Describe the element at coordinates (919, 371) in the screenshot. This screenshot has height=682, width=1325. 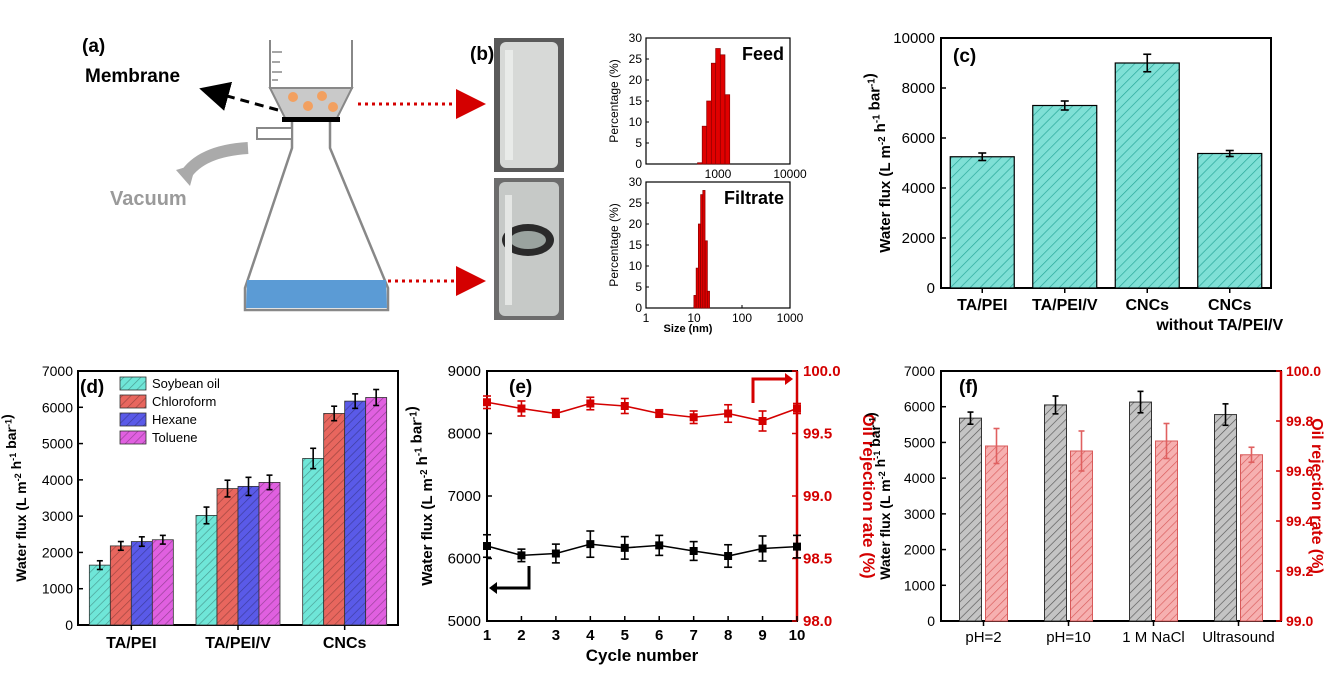
I see `y-tick-label: 7000` at that location.